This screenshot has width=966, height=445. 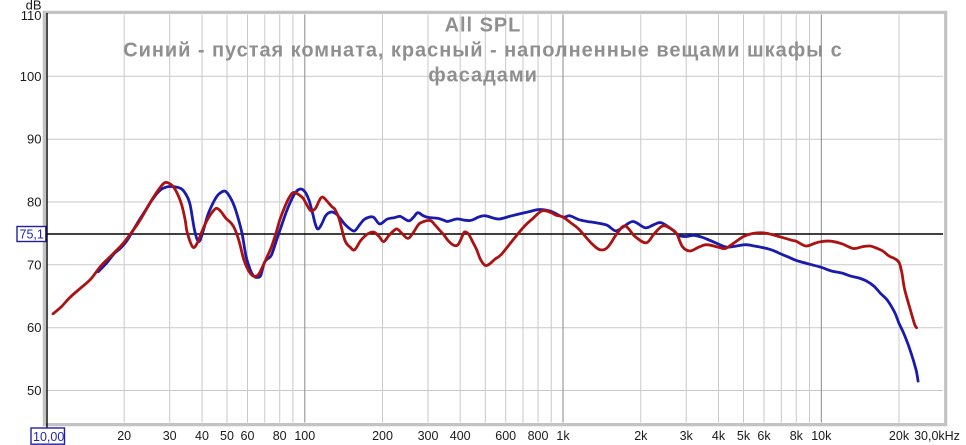 I want to click on svg-text: 5k, so click(x=744, y=436).